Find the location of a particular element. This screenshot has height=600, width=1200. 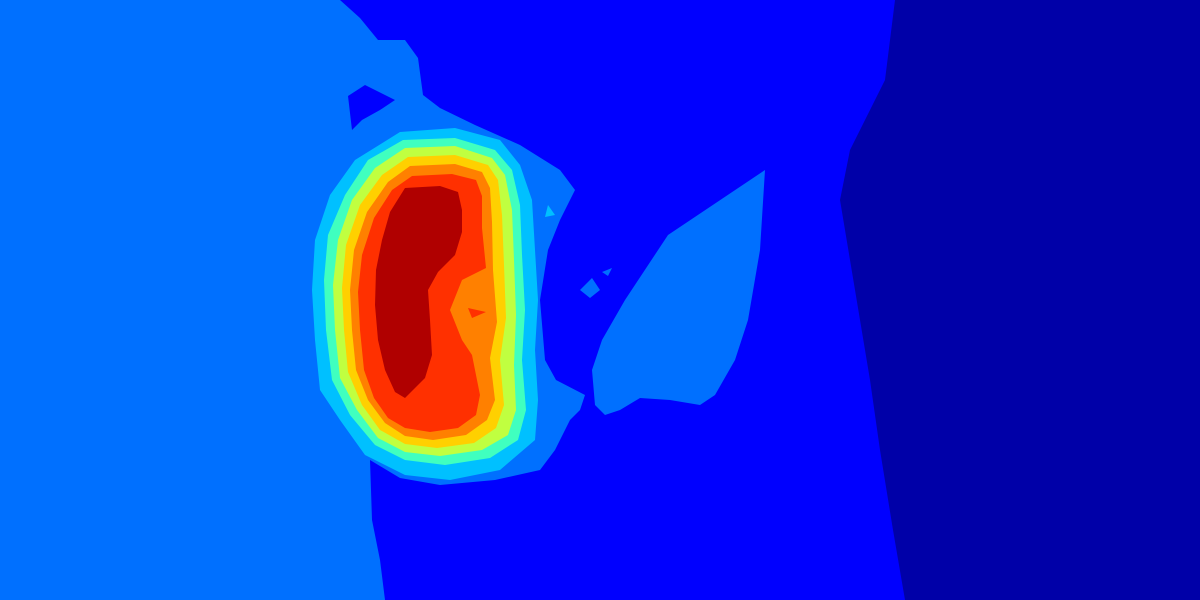

contour-region-secondary-lobe is located at coordinates (678, 292).